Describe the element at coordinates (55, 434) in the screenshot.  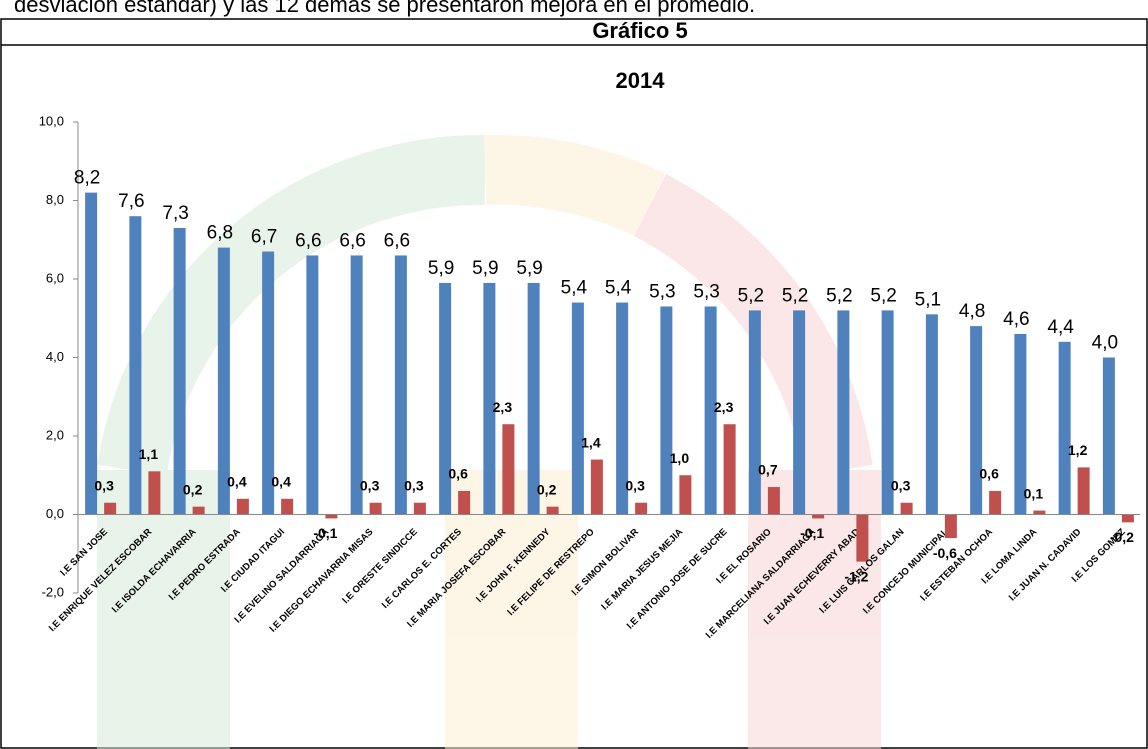
I see `y-tick-label: 2,0` at that location.